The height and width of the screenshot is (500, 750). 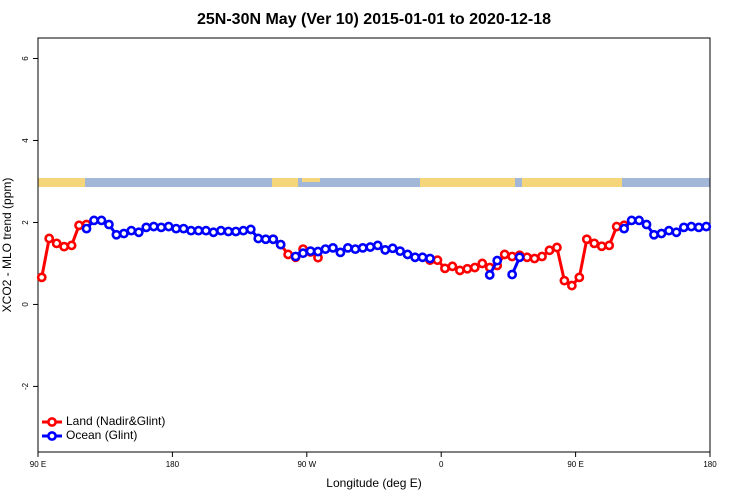 What do you see at coordinates (25, 140) in the screenshot?
I see `y-tick-label: 4` at bounding box center [25, 140].